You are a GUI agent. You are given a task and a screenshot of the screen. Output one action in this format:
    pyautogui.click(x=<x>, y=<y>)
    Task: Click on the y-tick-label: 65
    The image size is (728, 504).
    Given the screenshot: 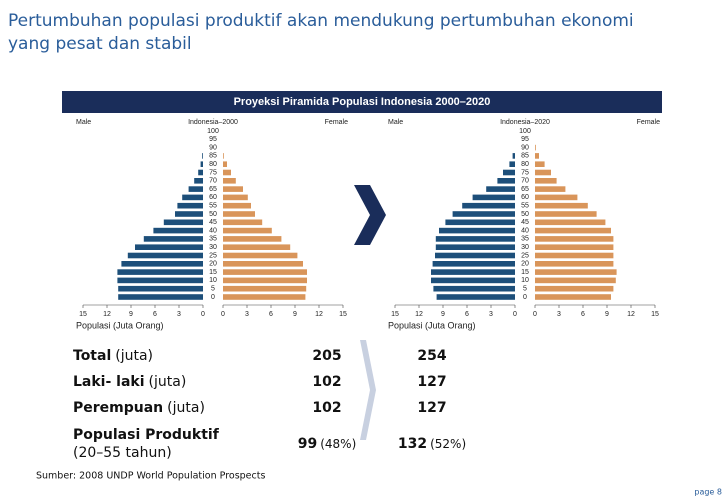 What is the action you would take?
    pyautogui.click(x=525, y=189)
    